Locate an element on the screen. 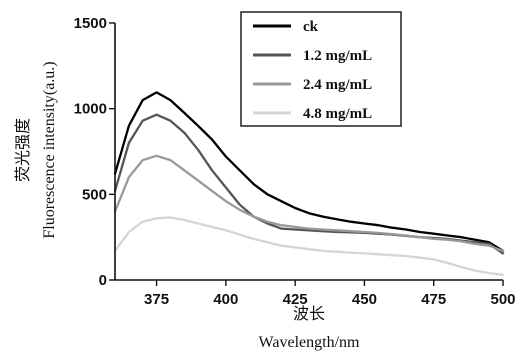 This screenshot has width=518, height=356. legend-label-2: 1.2 mg/mL is located at coordinates (337, 56).